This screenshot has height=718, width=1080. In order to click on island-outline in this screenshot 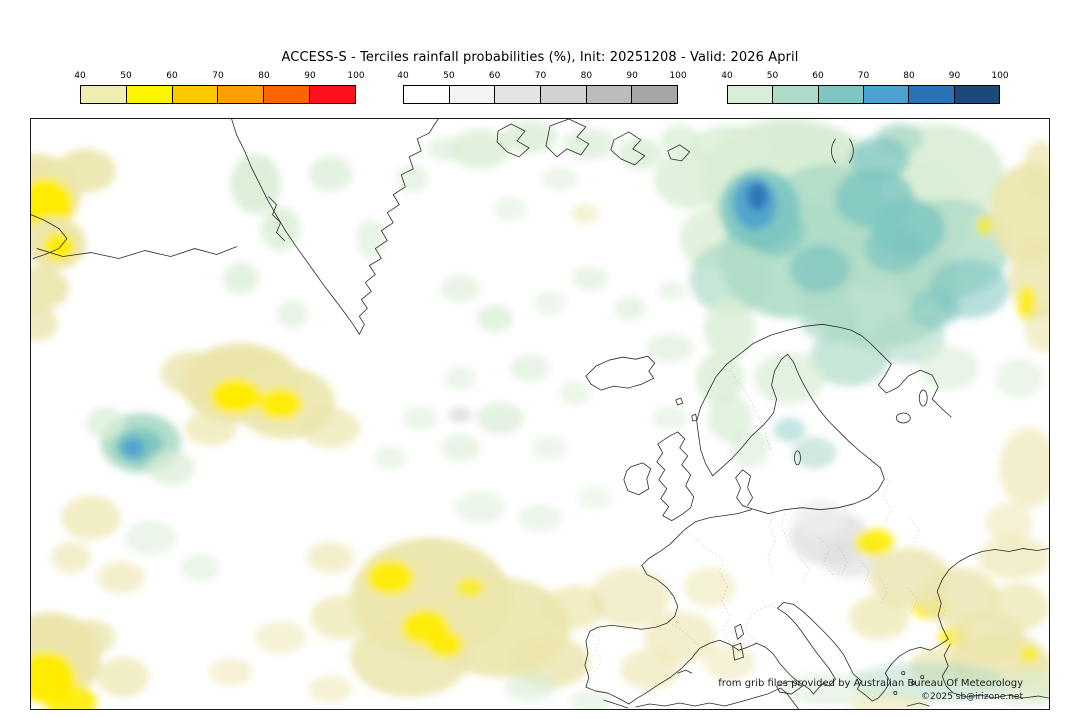, I will do `click(913, 683)`.